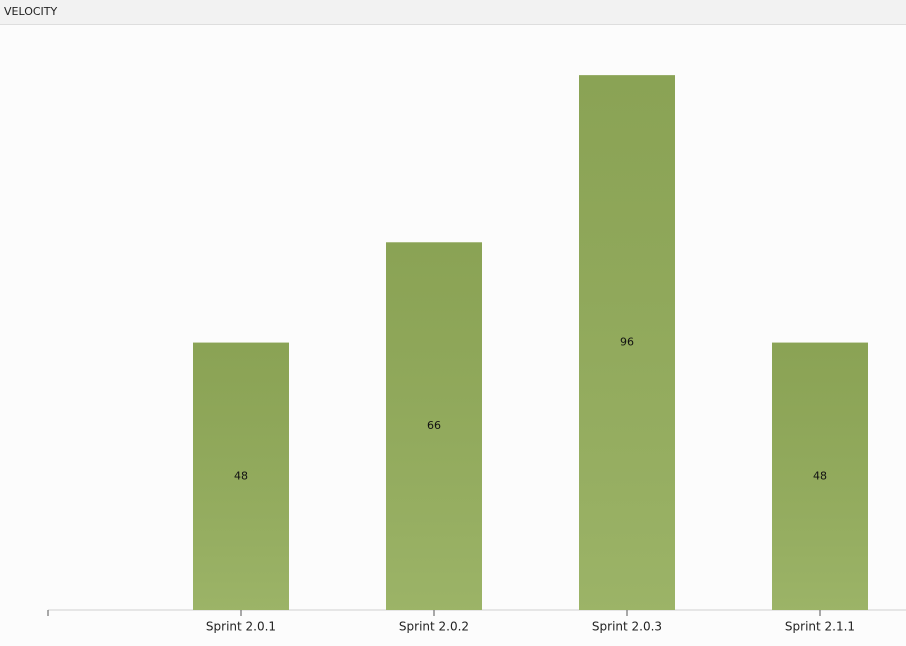 The height and width of the screenshot is (646, 906). I want to click on x-tick-label: Sprint 2.0.1, so click(241, 627).